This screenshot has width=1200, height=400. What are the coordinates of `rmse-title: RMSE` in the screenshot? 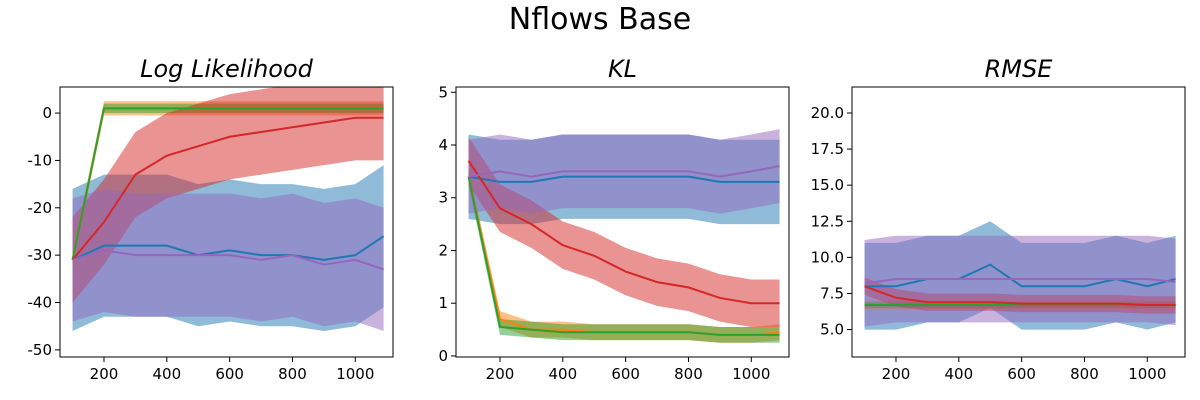 It's located at (1019, 69).